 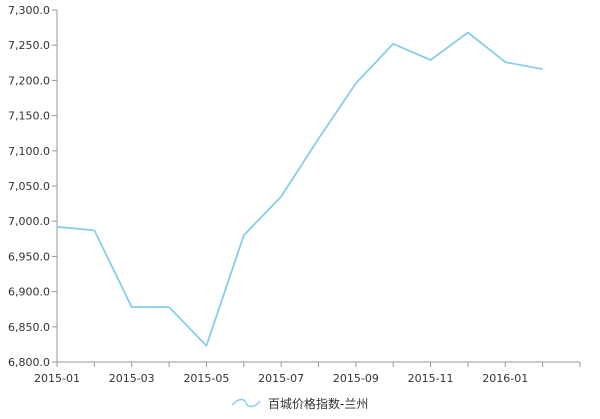 What do you see at coordinates (29, 116) in the screenshot?
I see `y-tick-label: 7,150.0` at bounding box center [29, 116].